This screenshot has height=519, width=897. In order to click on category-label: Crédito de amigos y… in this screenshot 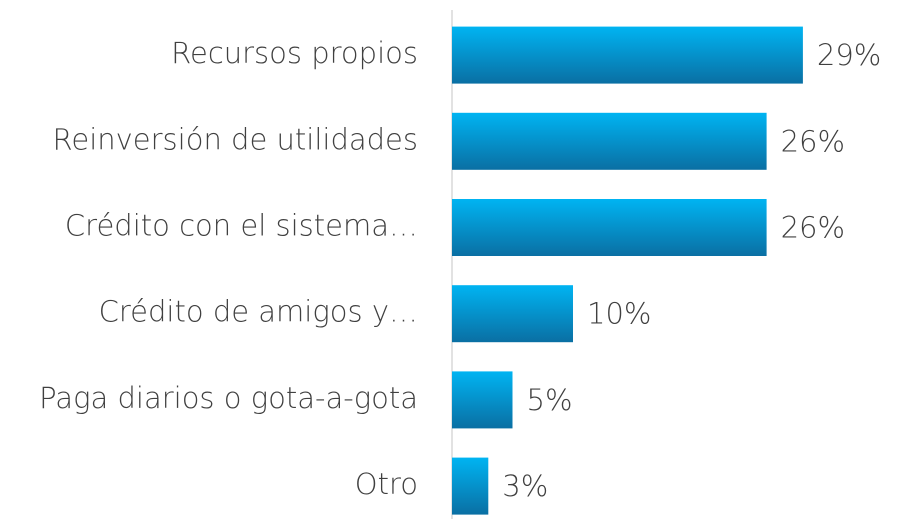, I will do `click(258, 312)`.